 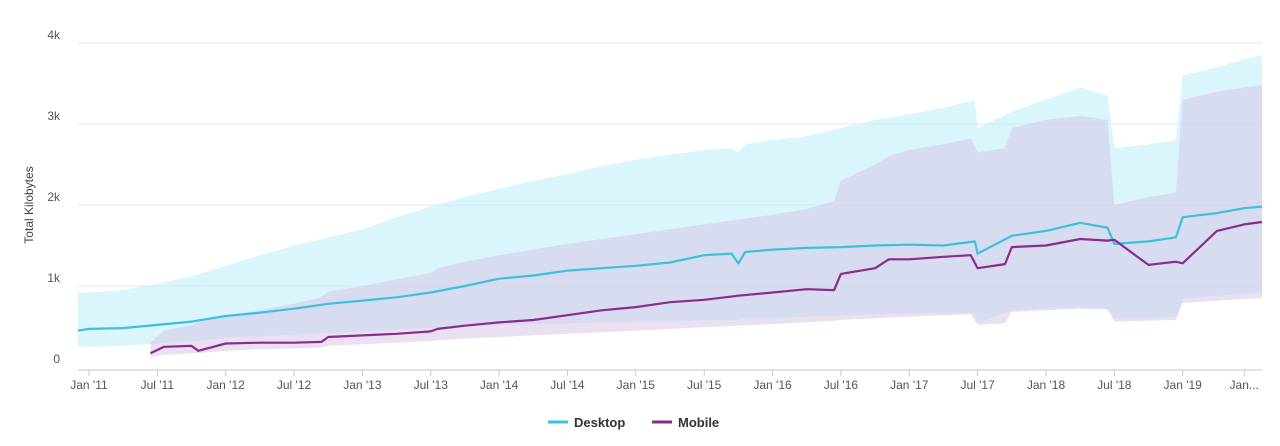 What do you see at coordinates (567, 385) in the screenshot?
I see `x-tick-label: Jul '14` at bounding box center [567, 385].